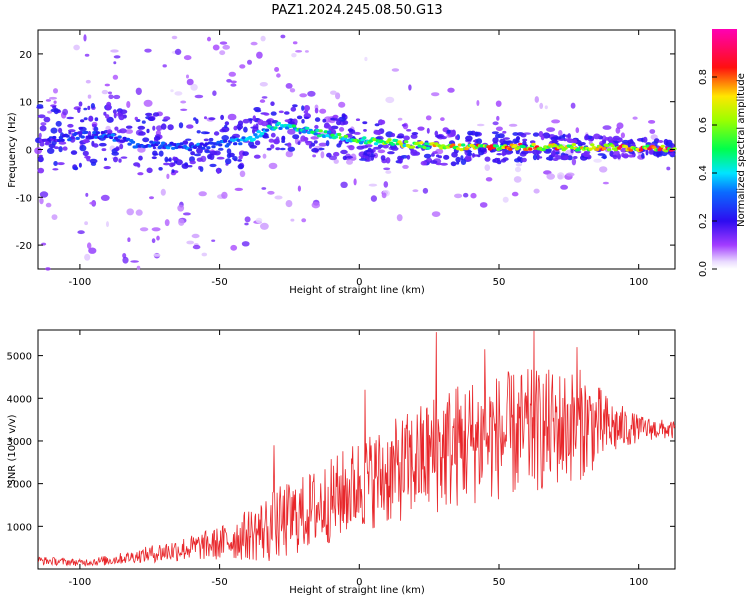 This screenshot has width=750, height=600. Describe the element at coordinates (25, 55) in the screenshot. I see `spectrogram-y-tick-label: 20` at that location.